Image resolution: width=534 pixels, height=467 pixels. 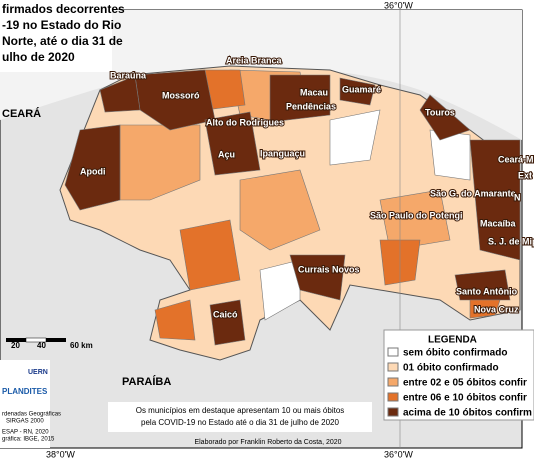 What do you see at coordinates (496, 309) in the screenshot?
I see `place-label: Nova Cruz` at bounding box center [496, 309].